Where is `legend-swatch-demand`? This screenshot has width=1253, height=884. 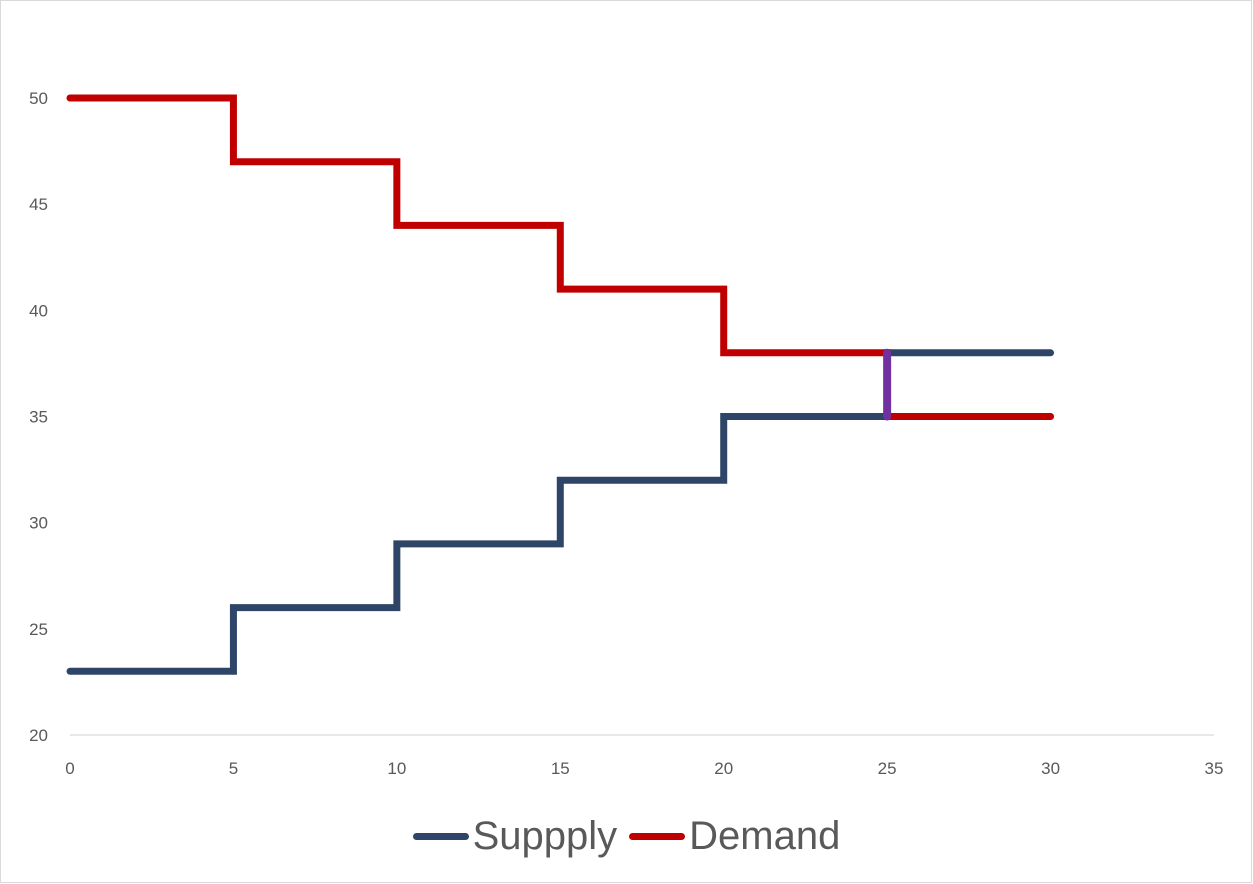 legend-swatch-demand is located at coordinates (657, 836).